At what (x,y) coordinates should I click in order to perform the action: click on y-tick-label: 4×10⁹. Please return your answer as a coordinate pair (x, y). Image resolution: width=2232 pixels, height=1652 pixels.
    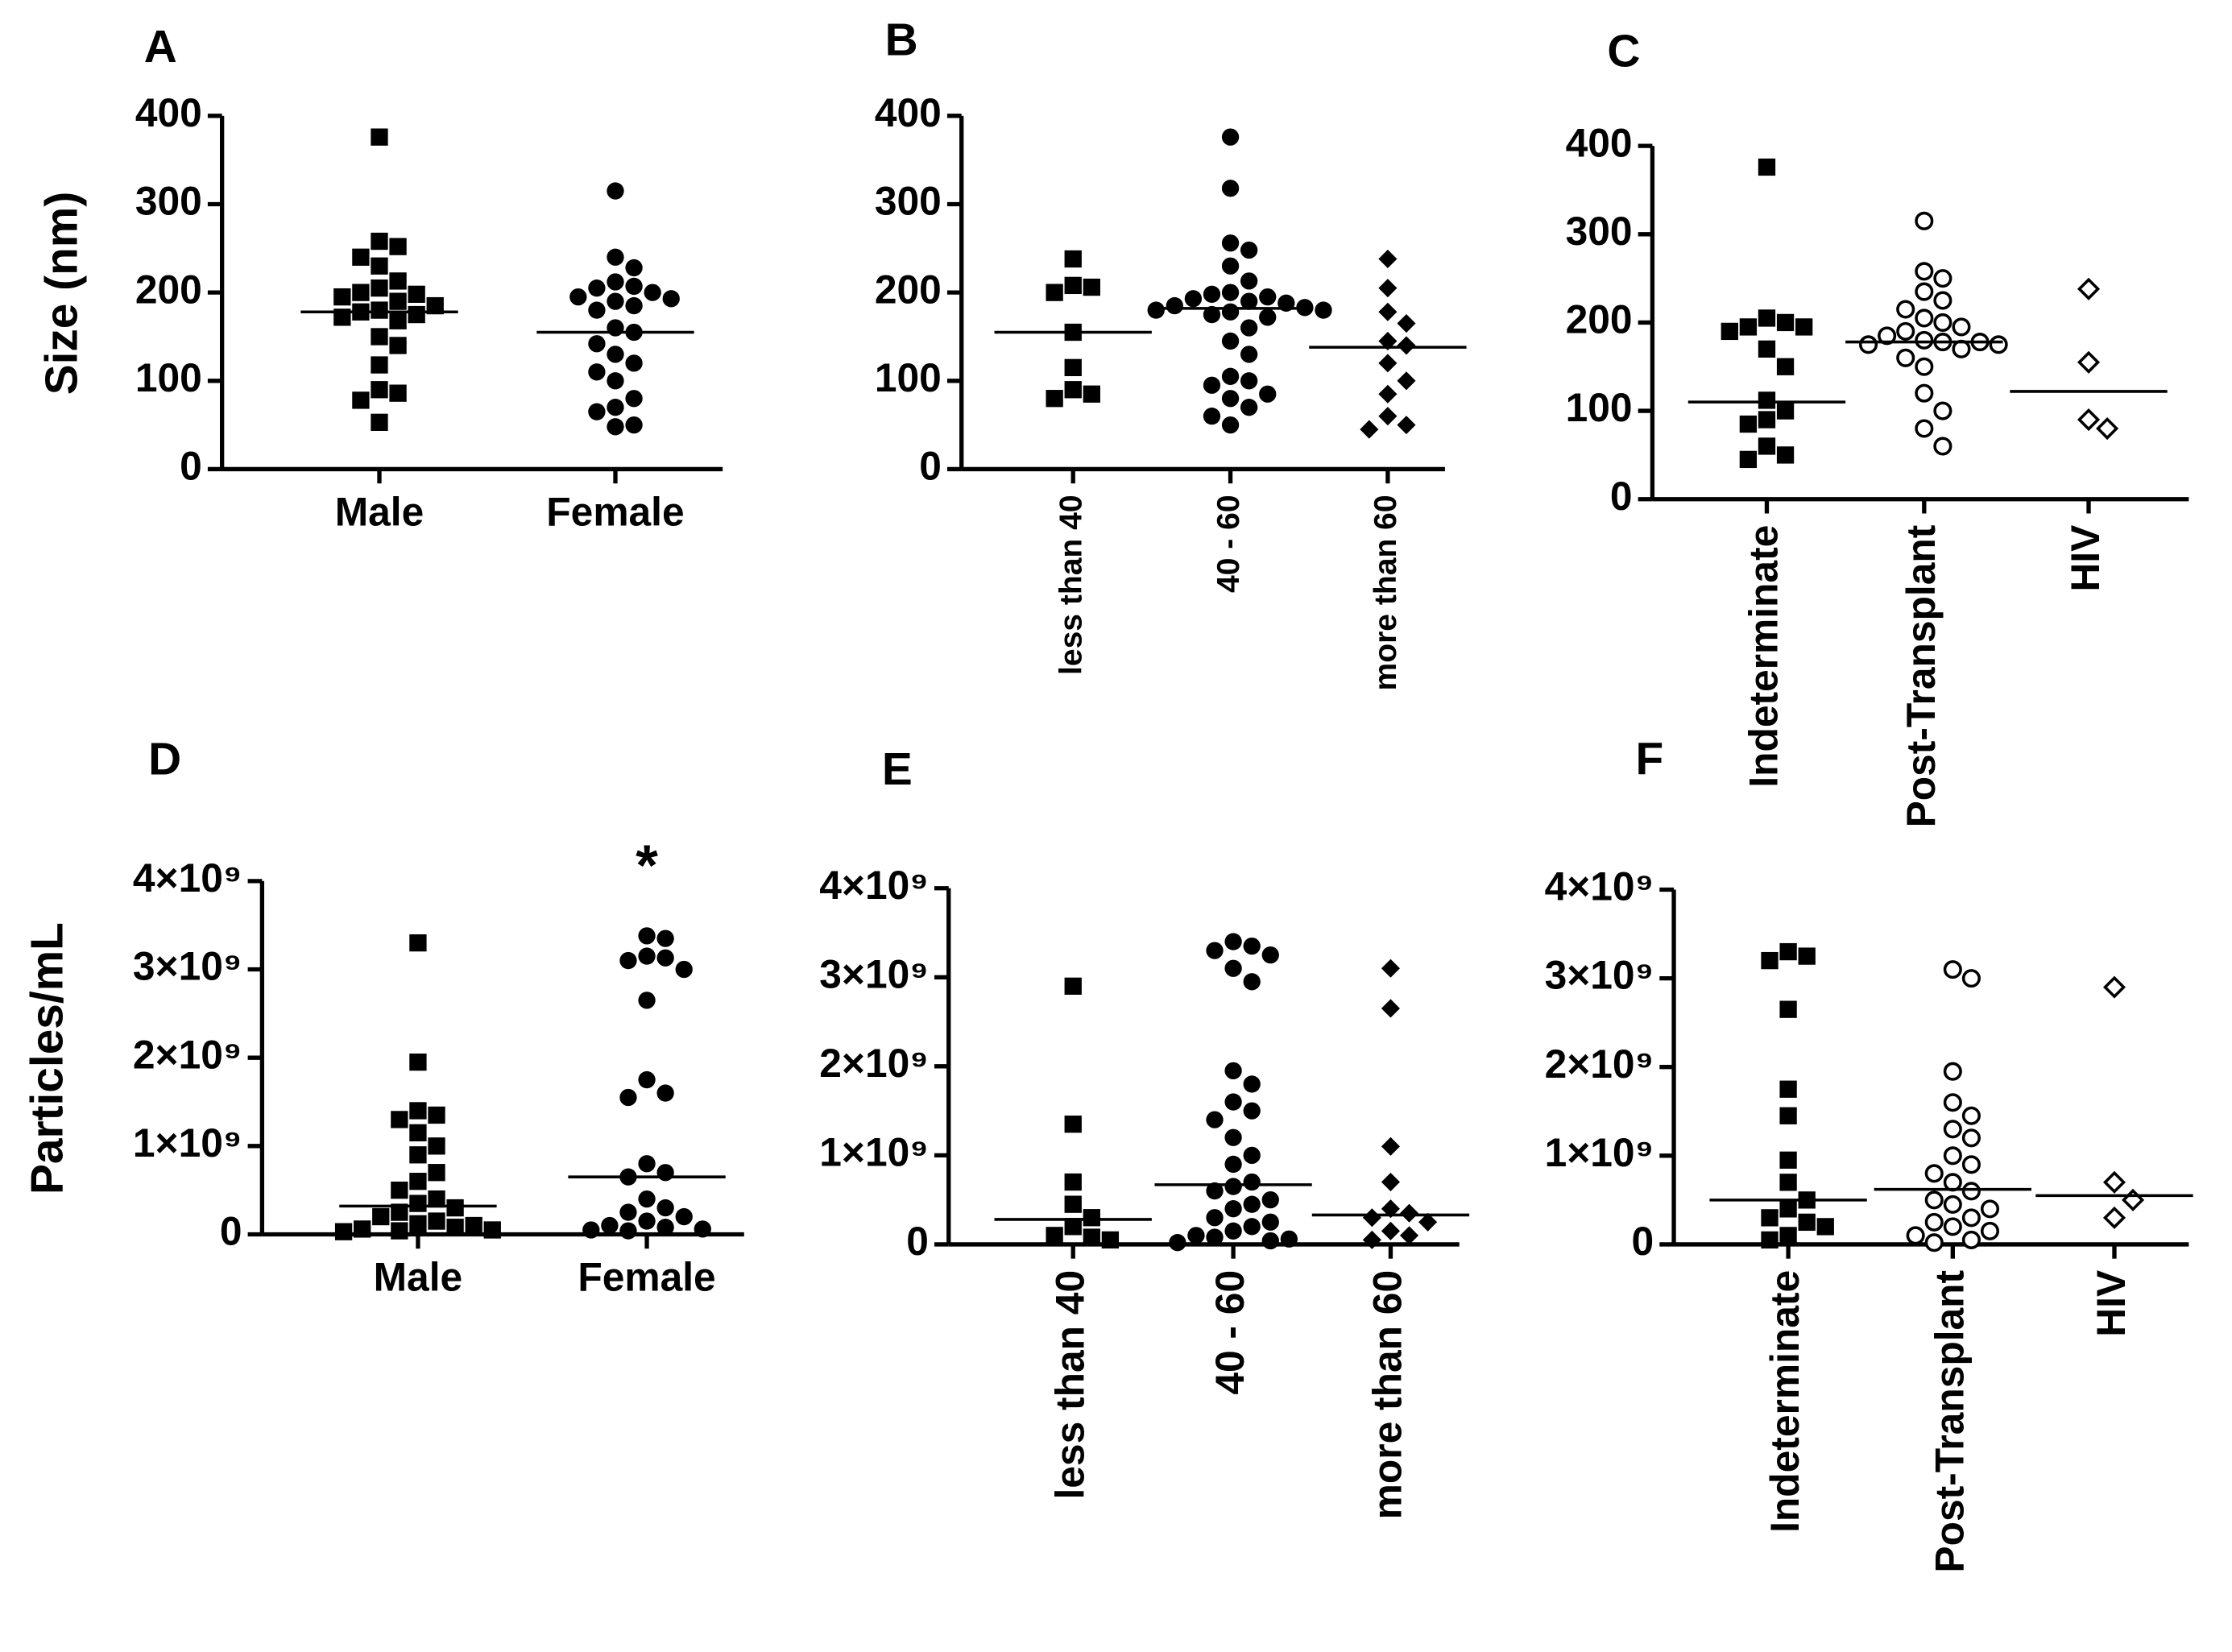
    Looking at the image, I should click on (1599, 886).